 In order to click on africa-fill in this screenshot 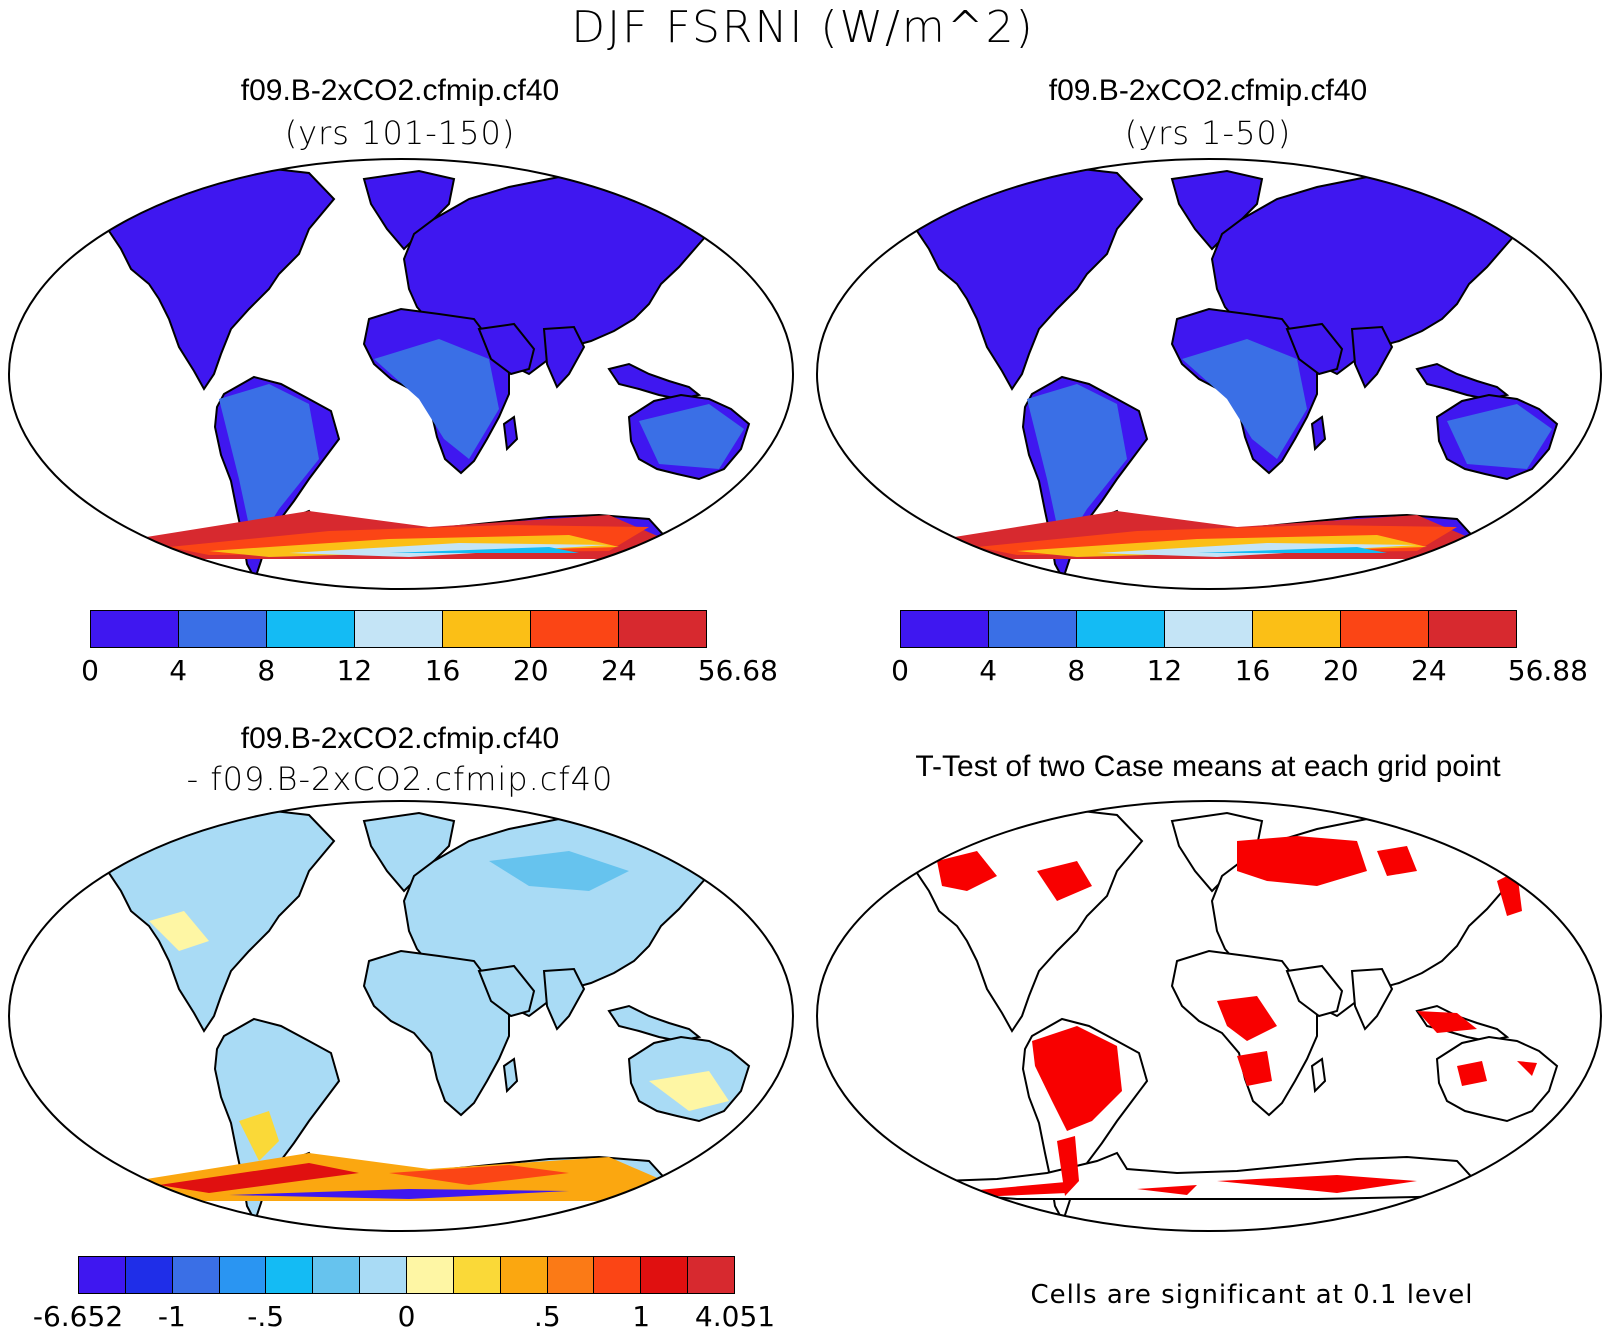, I will do `click(436, 399)`.